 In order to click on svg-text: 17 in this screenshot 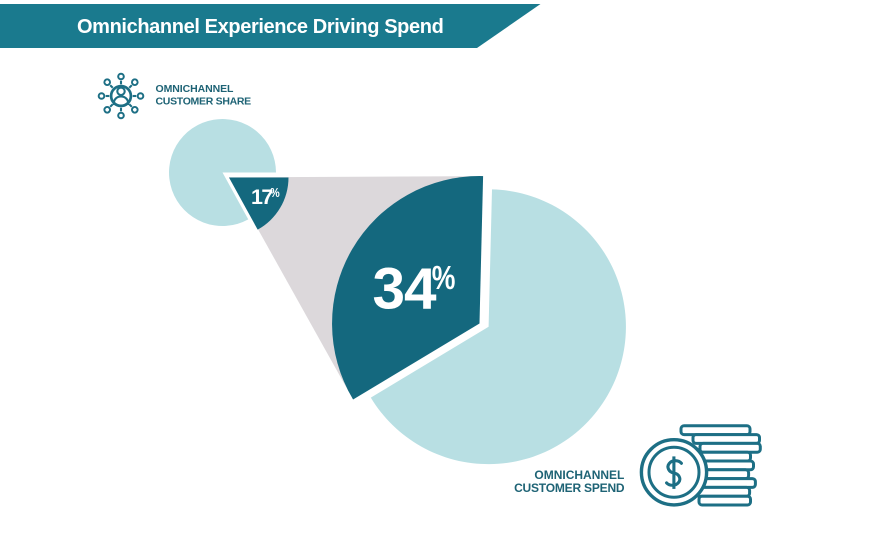, I will do `click(262, 197)`.